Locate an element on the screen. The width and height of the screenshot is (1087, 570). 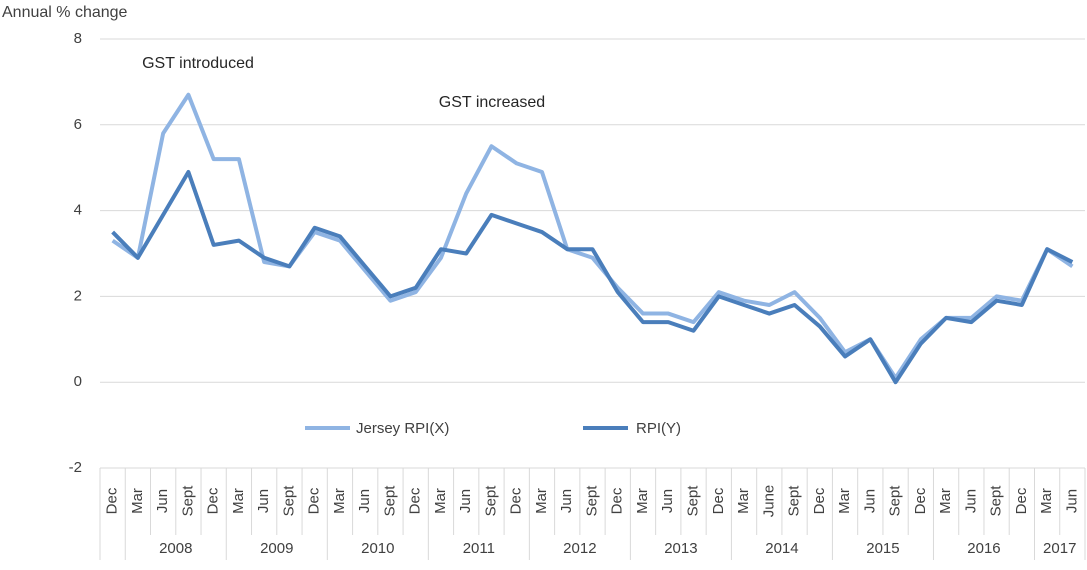
year-label: 2015 is located at coordinates (882, 548).